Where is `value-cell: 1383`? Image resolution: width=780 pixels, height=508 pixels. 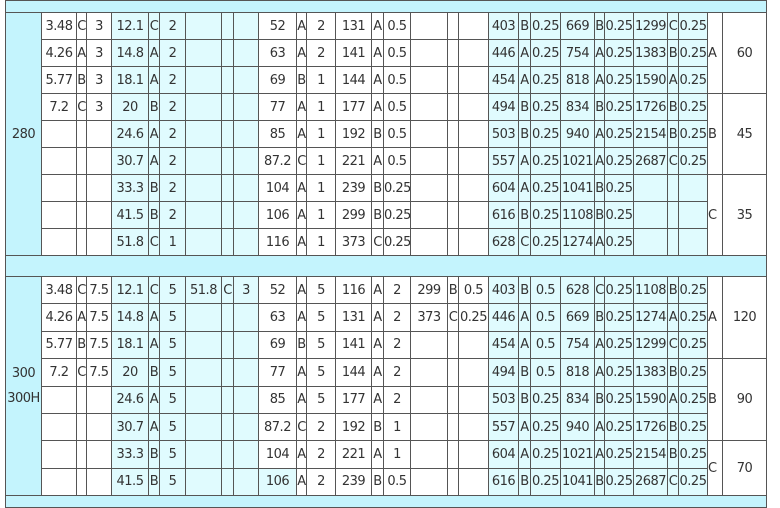
value-cell: 1383 is located at coordinates (650, 372).